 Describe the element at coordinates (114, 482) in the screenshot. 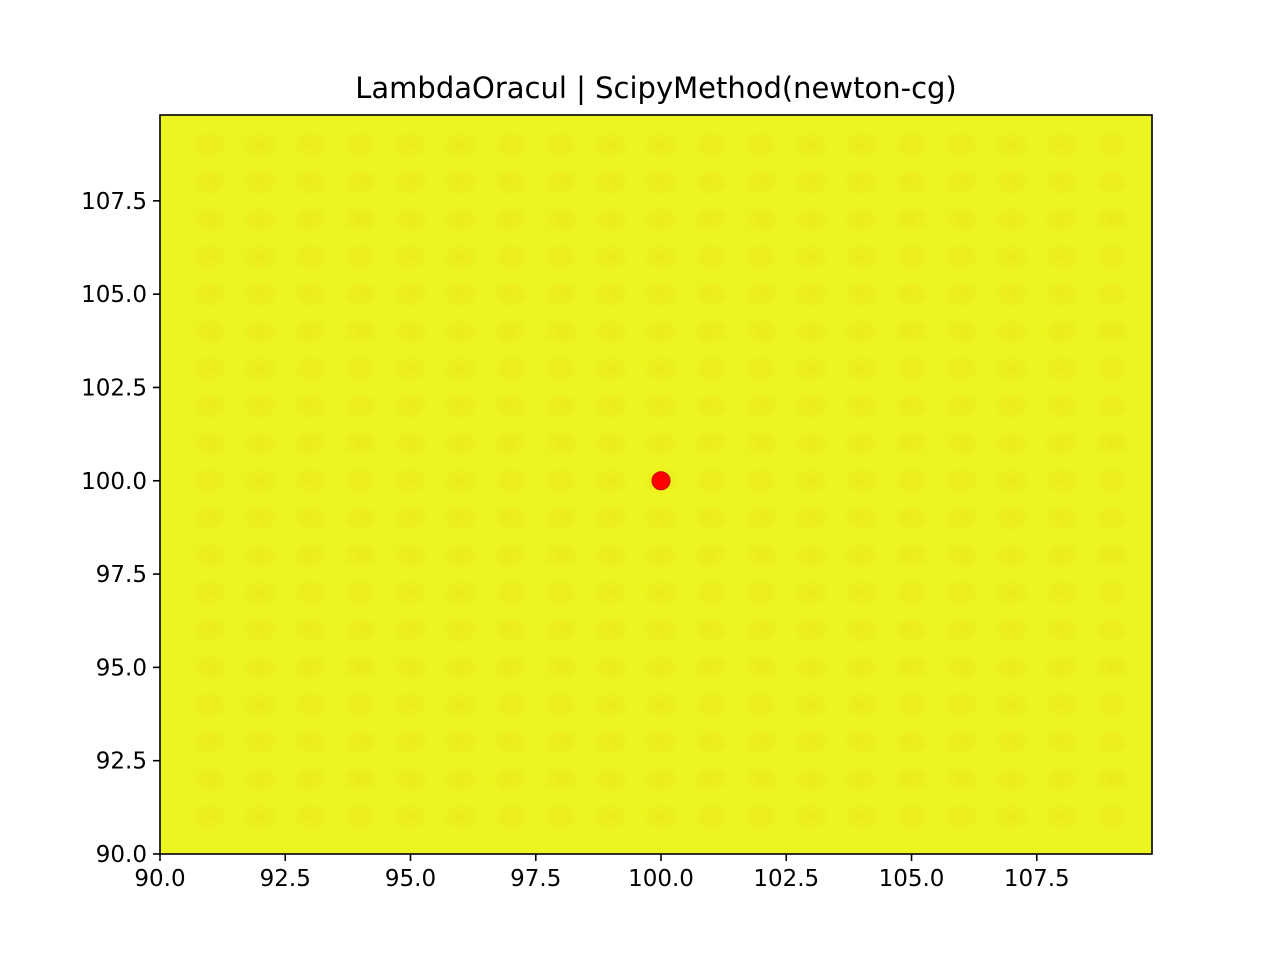

I see `y-tick-label: 100.0` at that location.